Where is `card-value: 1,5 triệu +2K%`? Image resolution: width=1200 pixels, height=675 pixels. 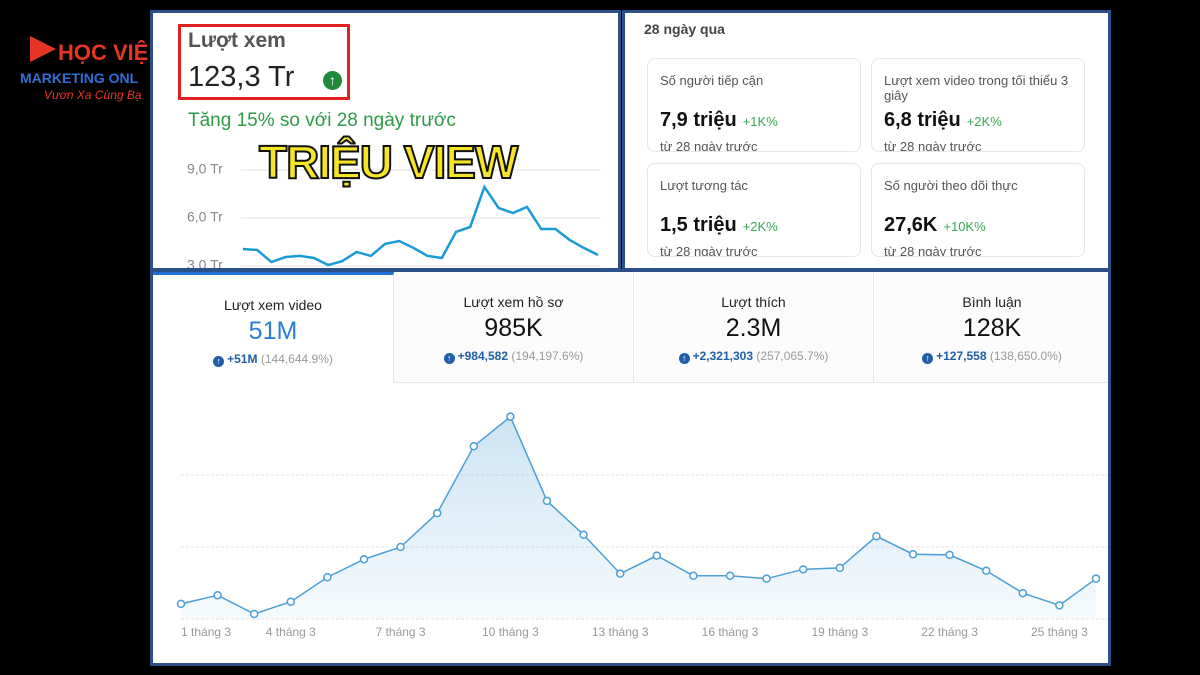 card-value: 1,5 triệu +2K% is located at coordinates (719, 225).